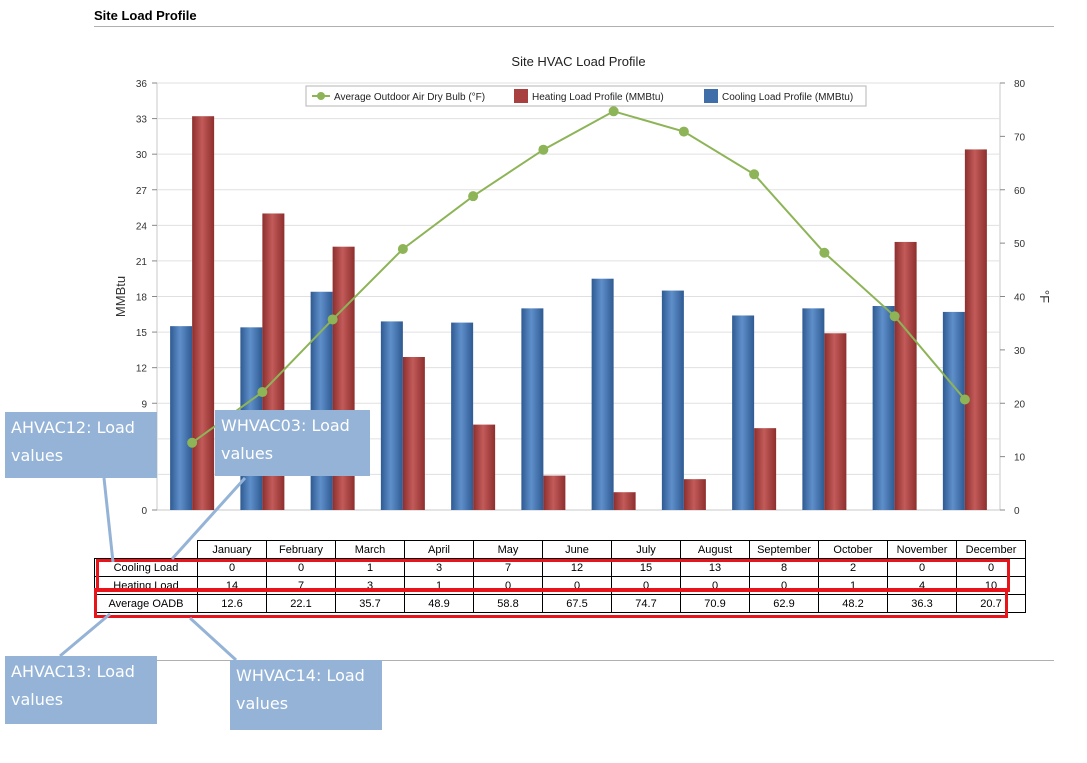 The height and width of the screenshot is (763, 1087). I want to click on oadb-point-may, so click(473, 196).